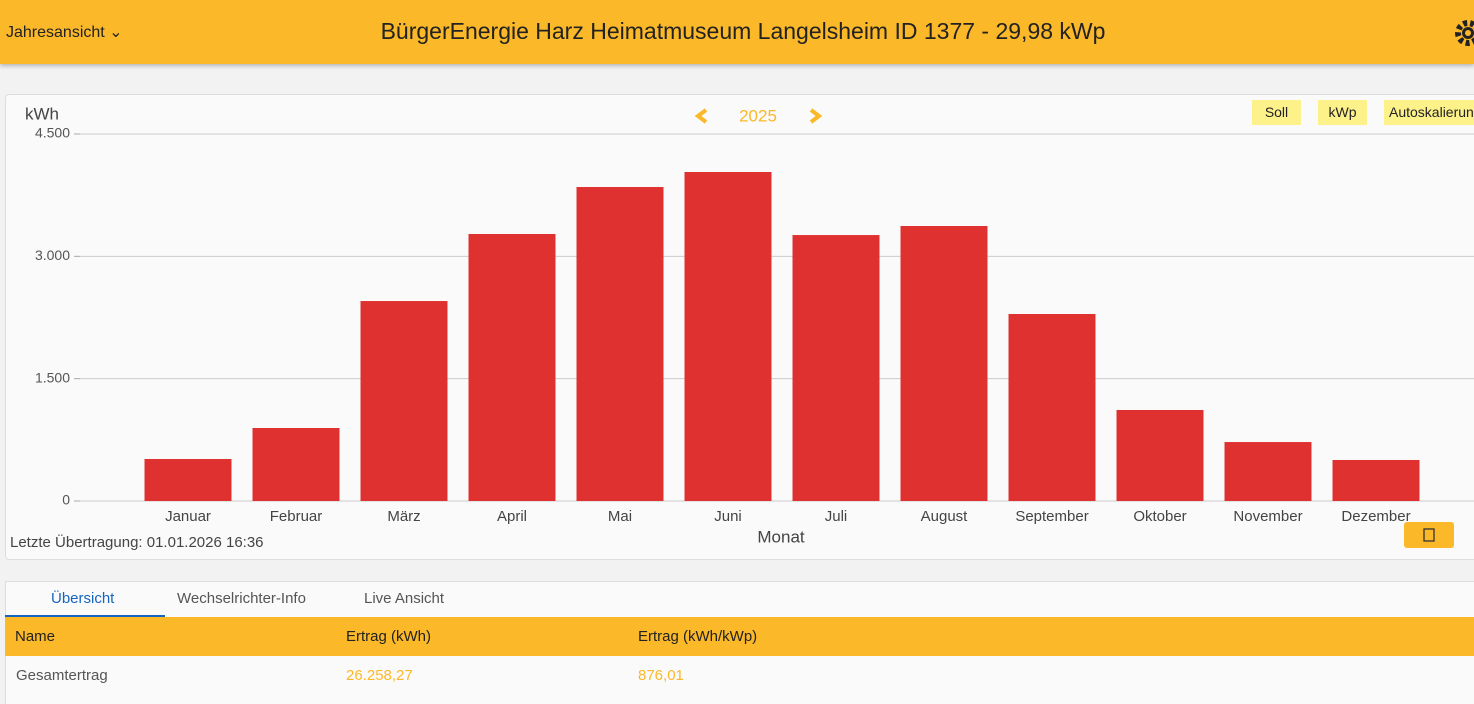 This screenshot has height=704, width=1474. What do you see at coordinates (66, 500) in the screenshot?
I see `y-tick-label: 0` at bounding box center [66, 500].